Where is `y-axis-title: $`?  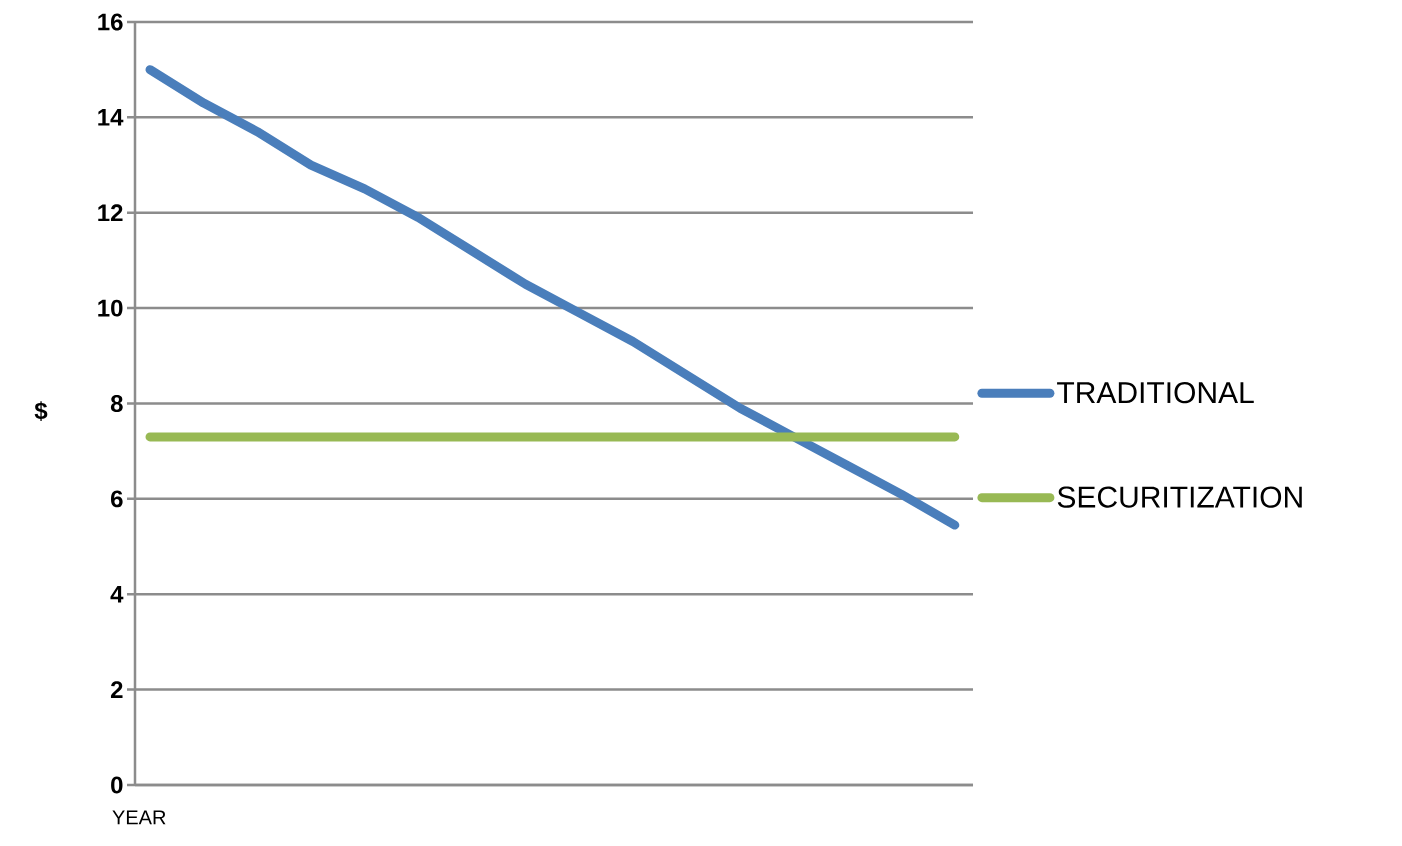 y-axis-title: $ is located at coordinates (41, 411).